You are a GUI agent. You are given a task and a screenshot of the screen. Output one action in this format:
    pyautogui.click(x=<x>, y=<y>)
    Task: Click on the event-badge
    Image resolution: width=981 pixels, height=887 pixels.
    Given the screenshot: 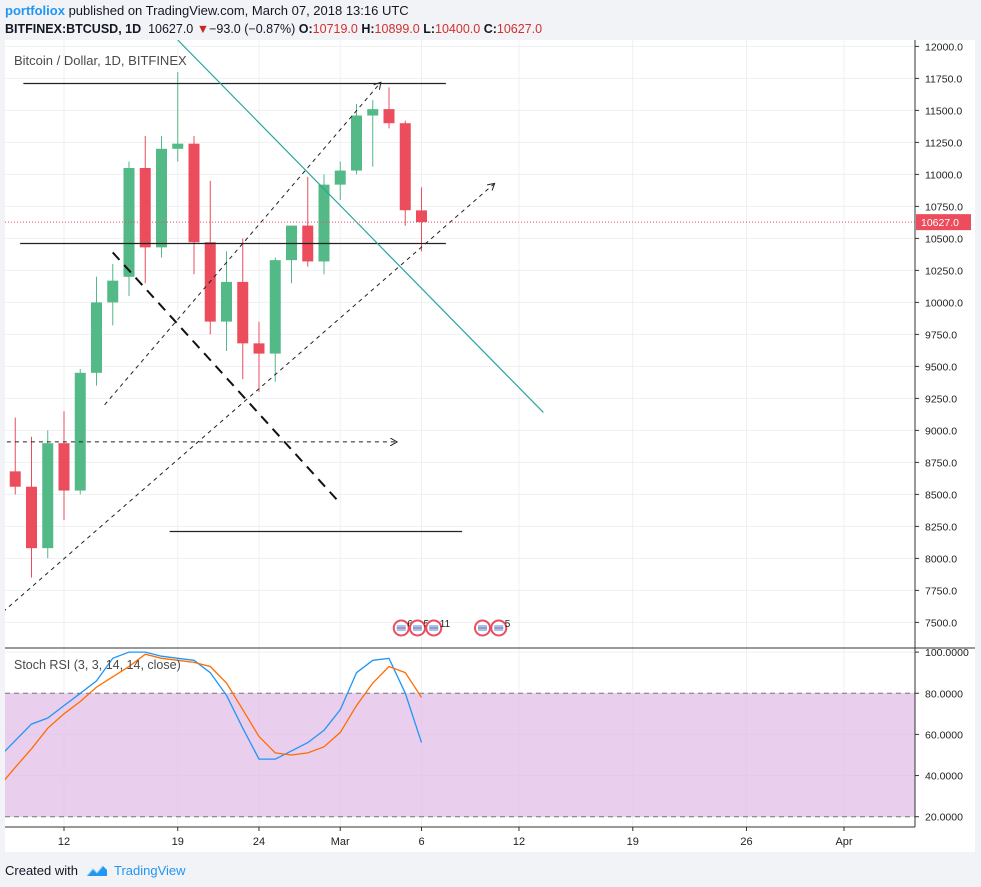 What is the action you would take?
    pyautogui.click(x=482, y=628)
    